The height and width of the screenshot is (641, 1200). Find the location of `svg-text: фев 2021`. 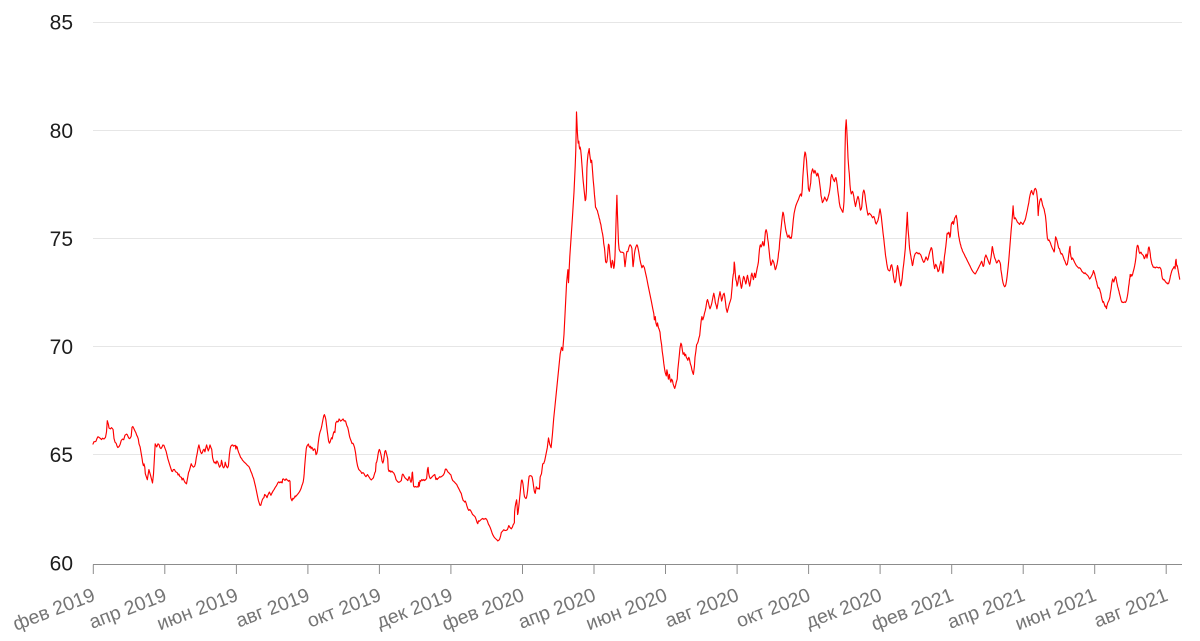

svg-text: фев 2021 is located at coordinates (912, 609).